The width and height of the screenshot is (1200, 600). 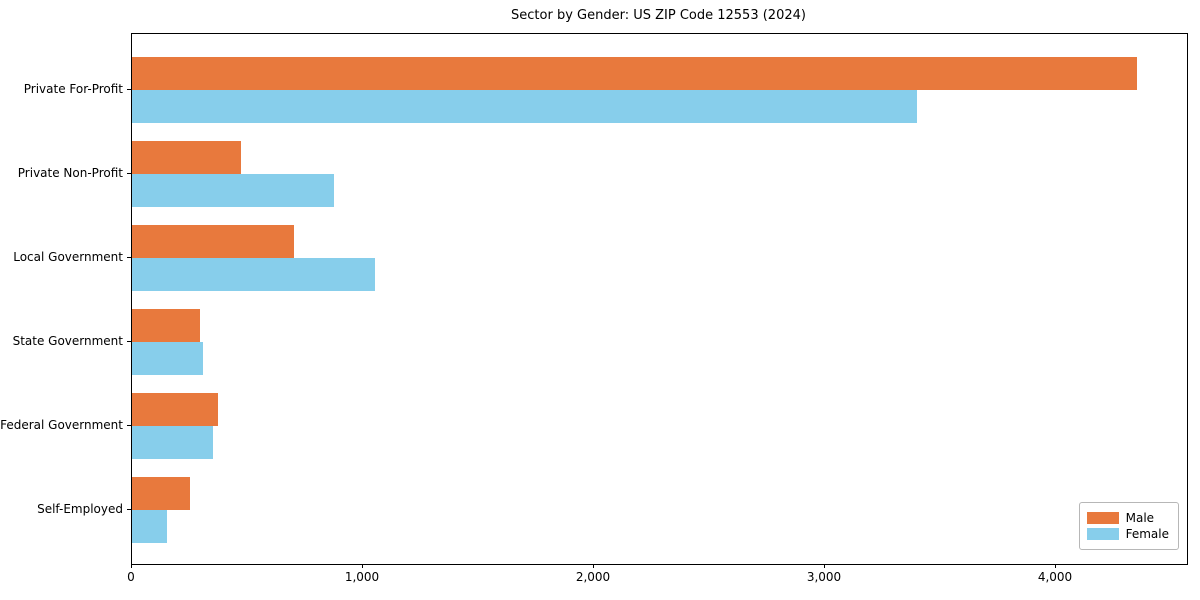 What do you see at coordinates (172, 442) in the screenshot?
I see `bar-female-federal-government` at bounding box center [172, 442].